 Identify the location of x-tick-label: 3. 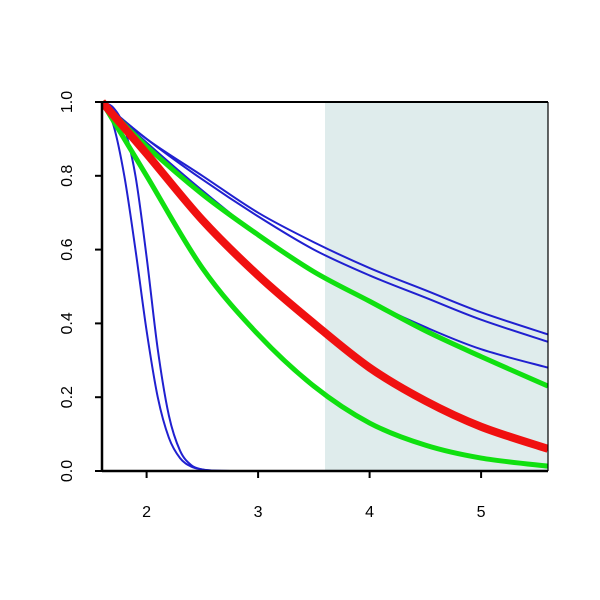
(258, 512).